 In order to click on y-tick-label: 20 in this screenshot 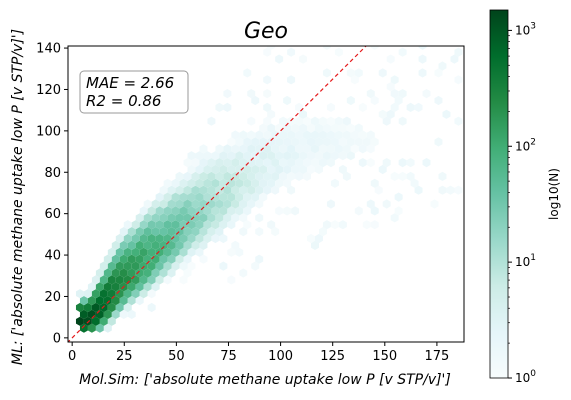, I will do `click(52, 297)`.